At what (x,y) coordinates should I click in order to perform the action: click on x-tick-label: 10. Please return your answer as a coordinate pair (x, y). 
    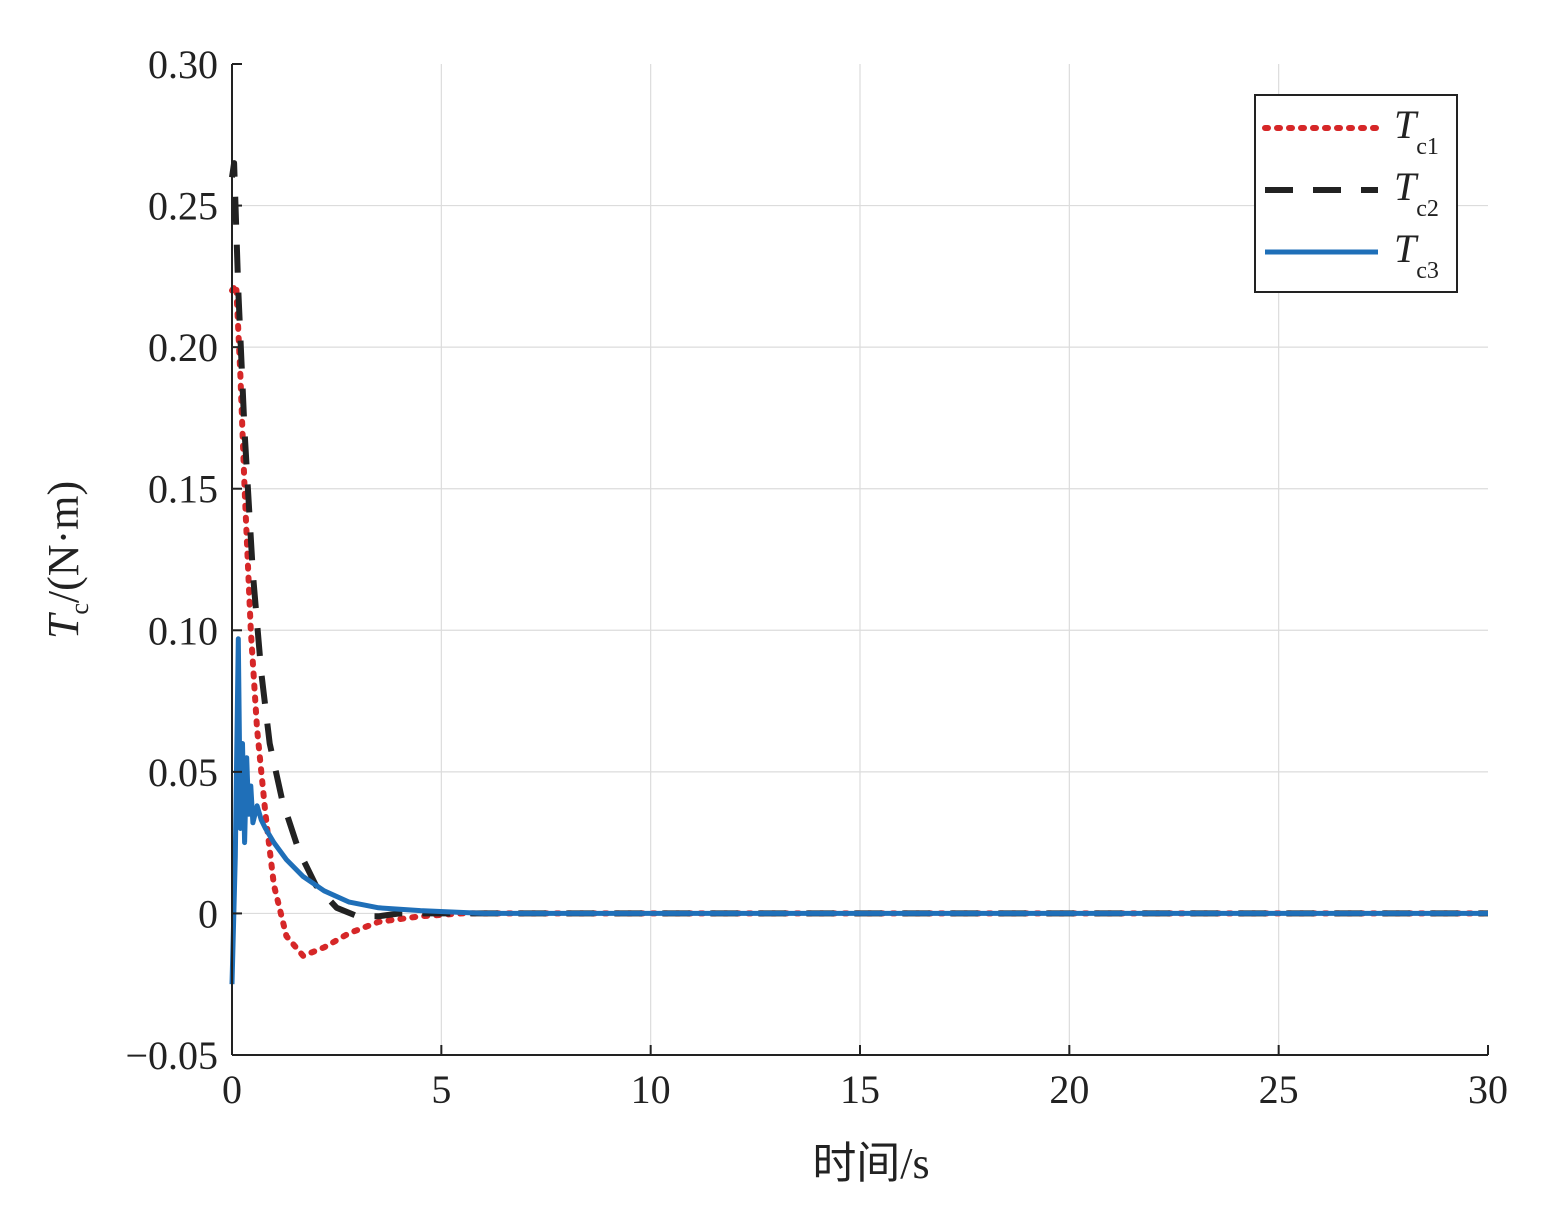
    Looking at the image, I should click on (651, 1089).